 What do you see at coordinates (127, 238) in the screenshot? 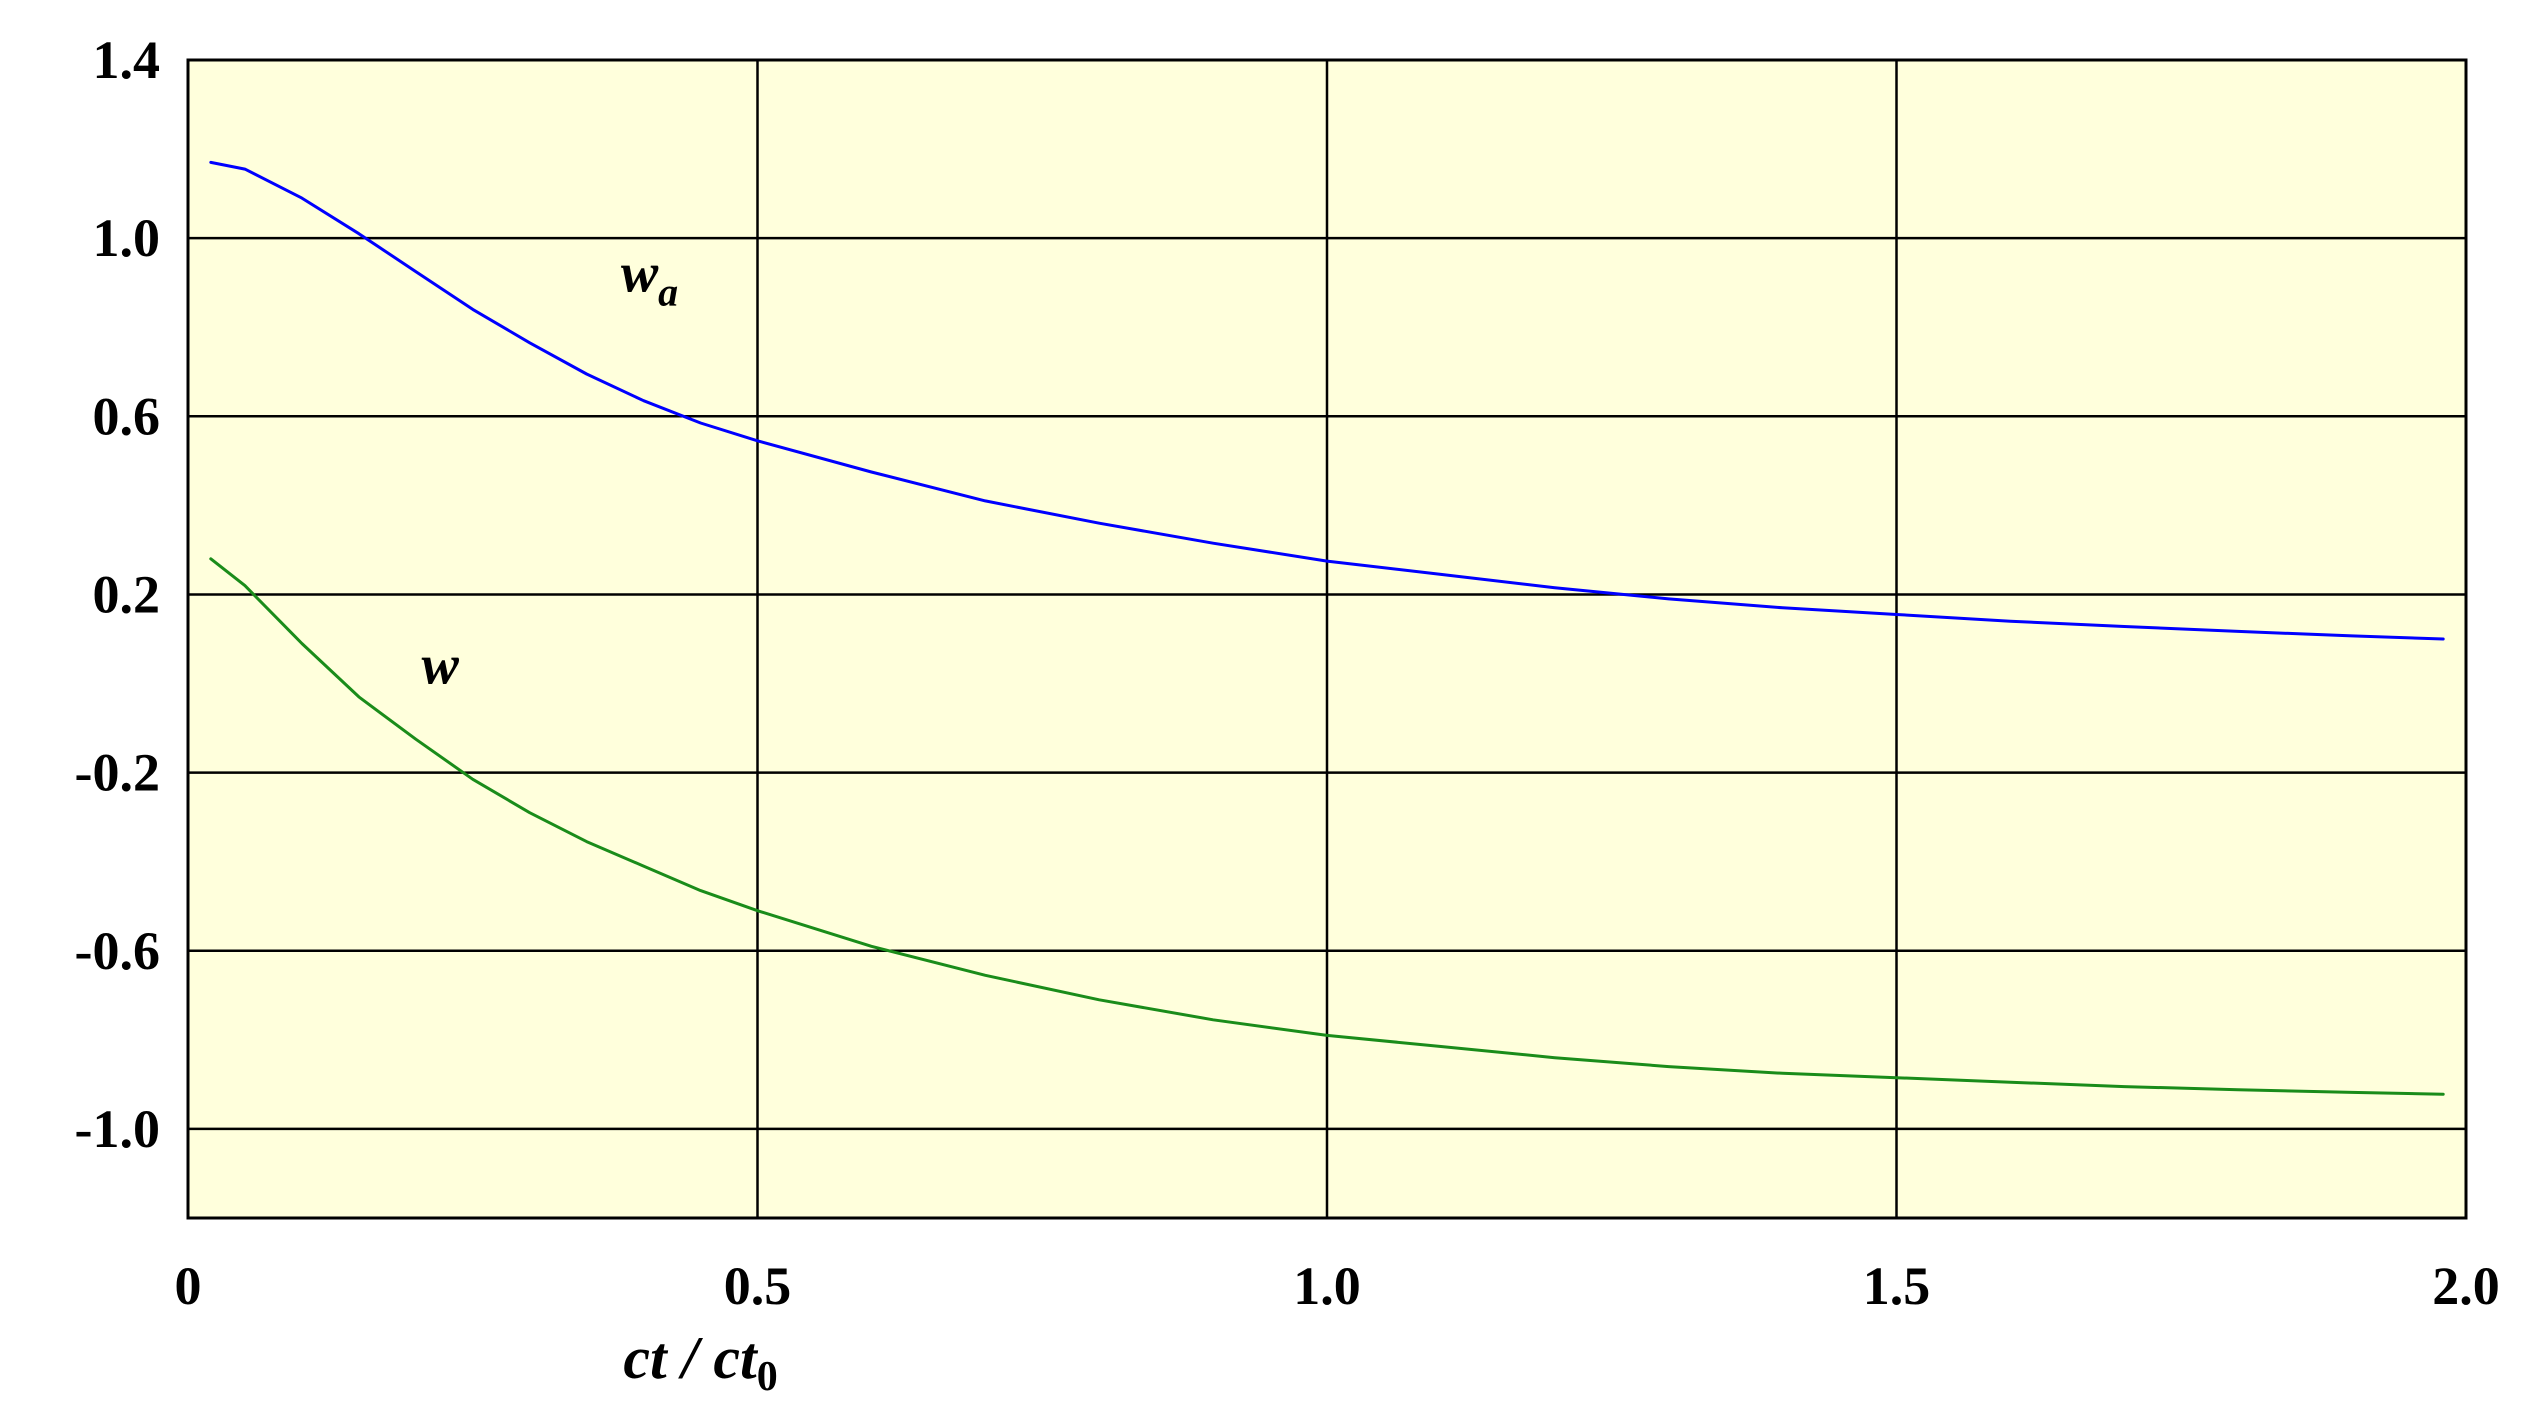
I see `y-tick-label-1: 1.0` at bounding box center [127, 238].